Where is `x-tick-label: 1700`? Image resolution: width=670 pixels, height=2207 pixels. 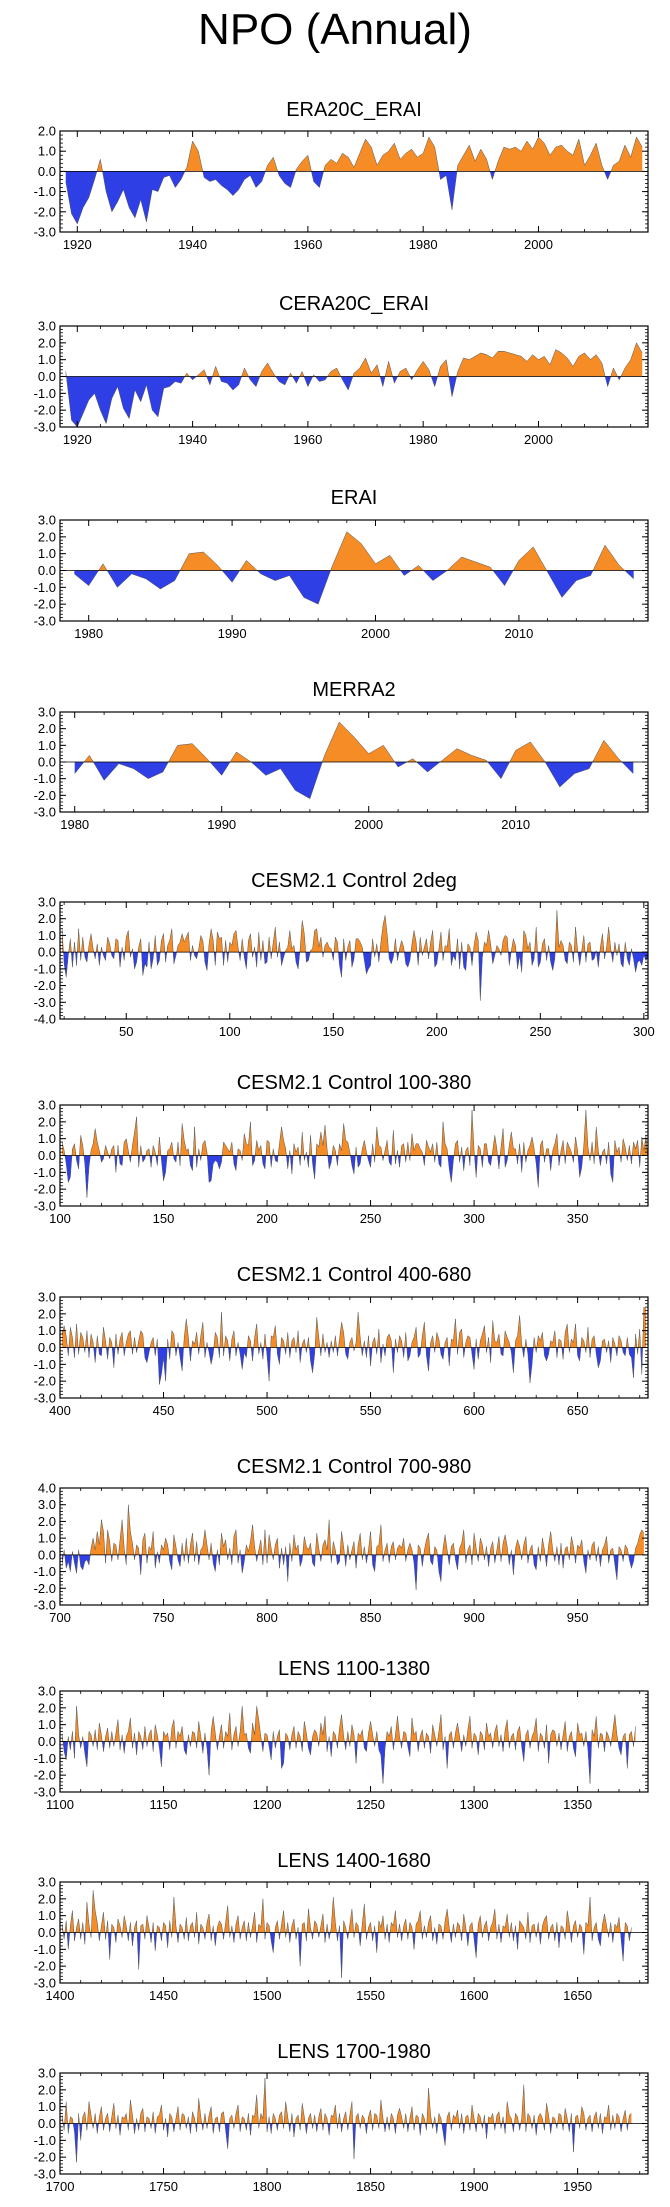
x-tick-label: 1700 is located at coordinates (60, 2186).